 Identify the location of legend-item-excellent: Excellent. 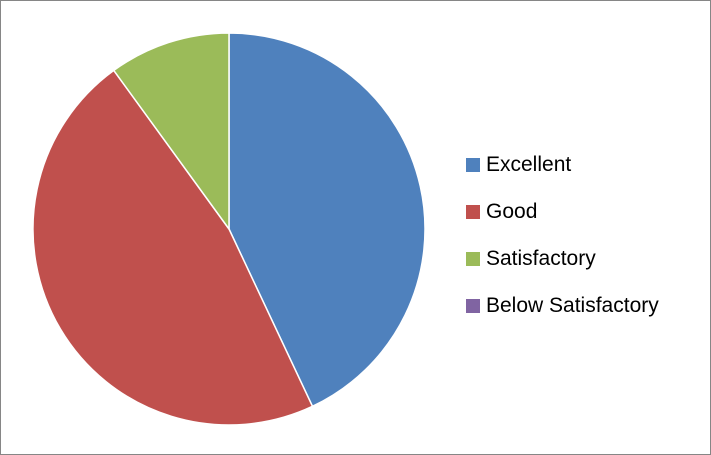
(562, 164).